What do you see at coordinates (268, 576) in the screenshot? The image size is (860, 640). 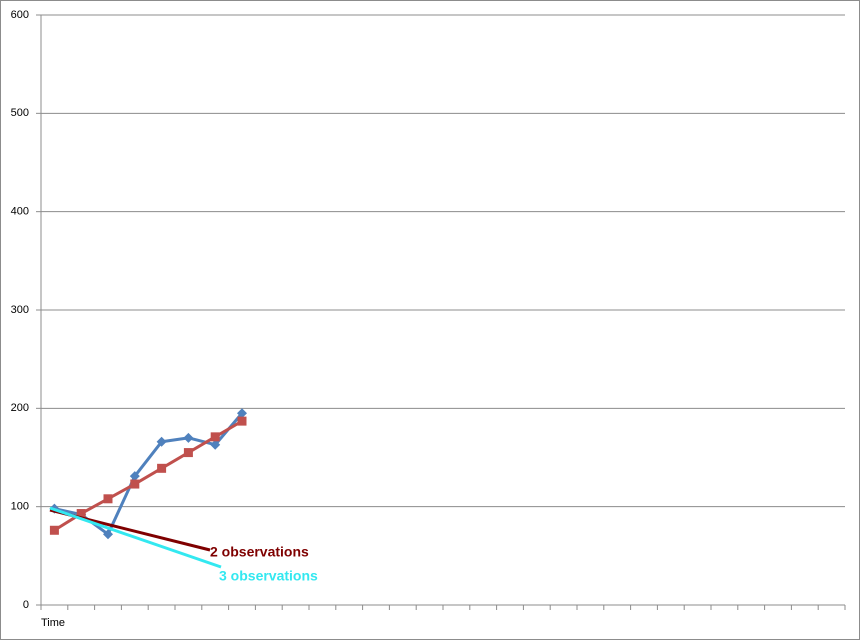 I see `annotation: 3 observations` at bounding box center [268, 576].